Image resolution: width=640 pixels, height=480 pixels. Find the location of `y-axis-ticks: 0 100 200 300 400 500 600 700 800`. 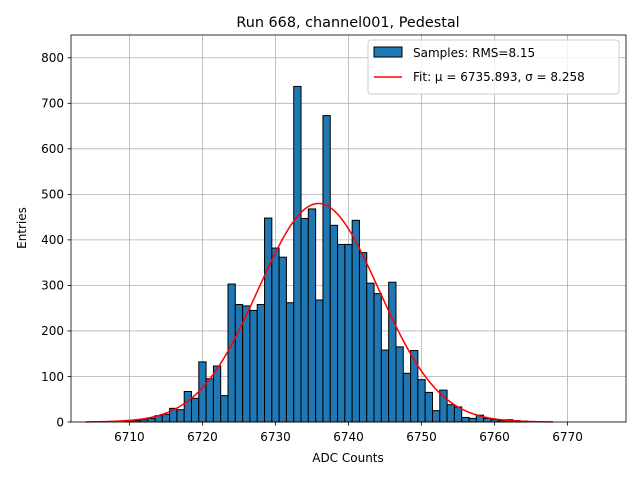

y-axis-ticks: 0 100 200 300 400 500 600 700 800 is located at coordinates (56, 240).